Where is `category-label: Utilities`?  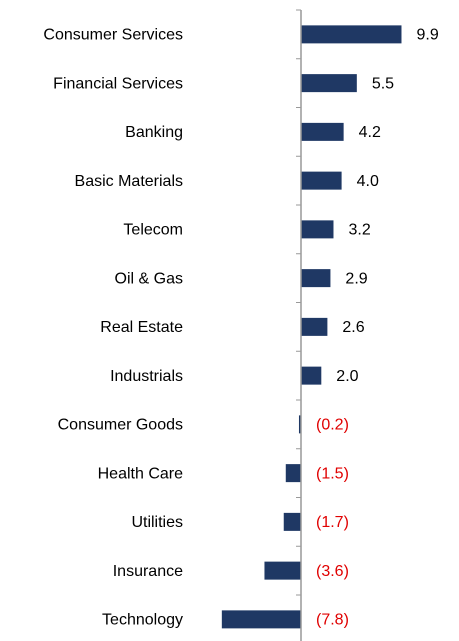
category-label: Utilities is located at coordinates (157, 522).